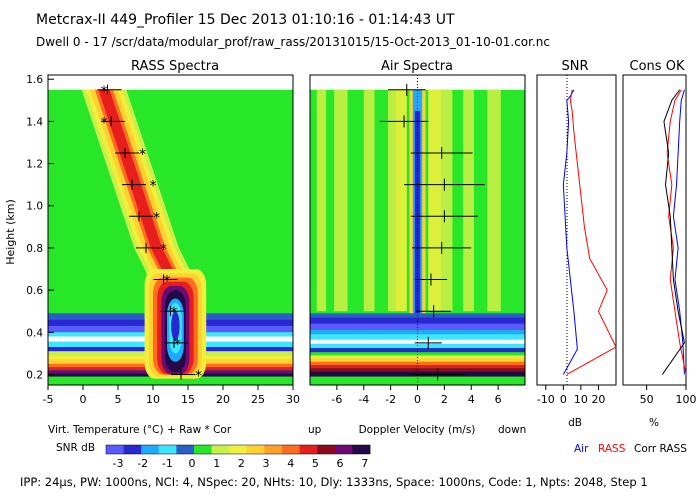 This screenshot has width=700, height=500. Describe the element at coordinates (118, 399) in the screenshot. I see `rass-x-tick-label: 5` at that location.